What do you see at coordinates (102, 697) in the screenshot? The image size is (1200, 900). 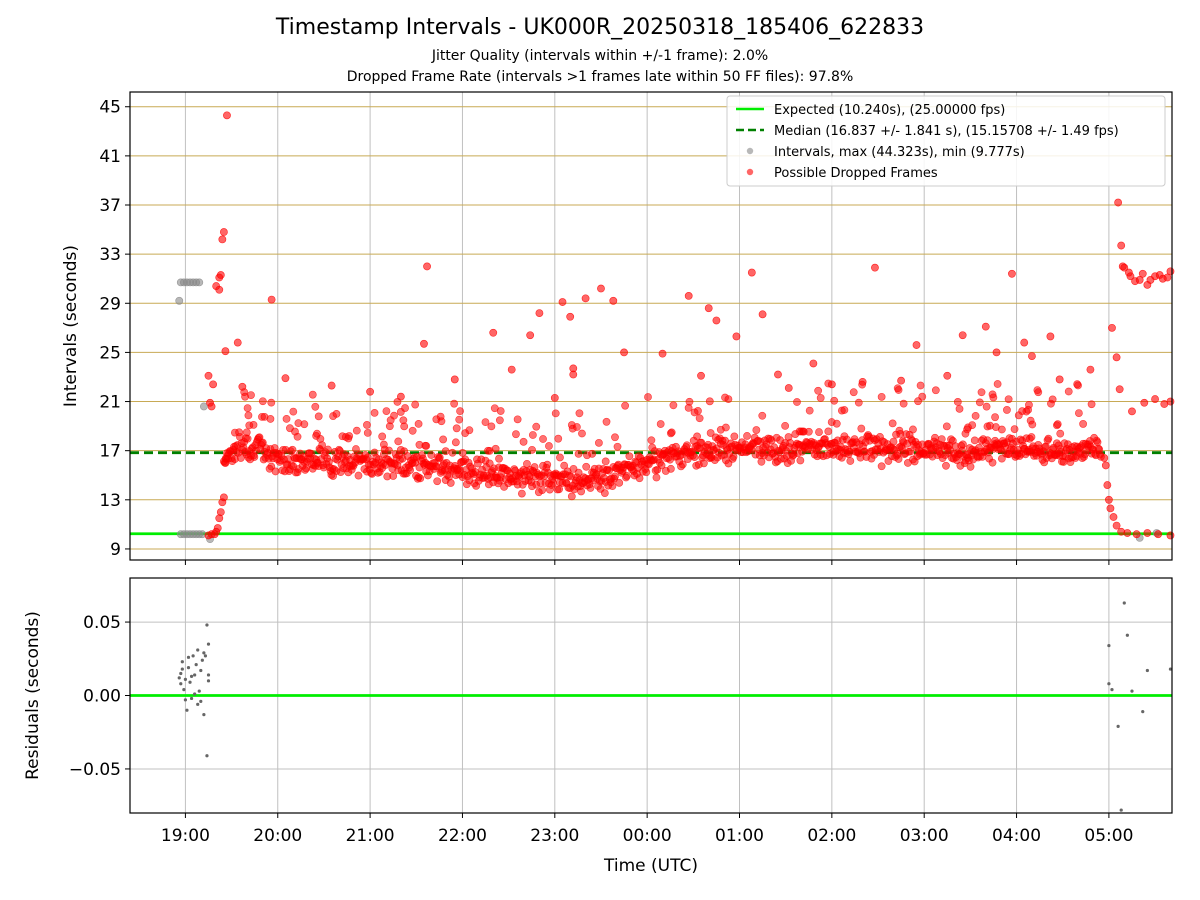 I see `bottom-y-tick-label: 0.00` at bounding box center [102, 697].